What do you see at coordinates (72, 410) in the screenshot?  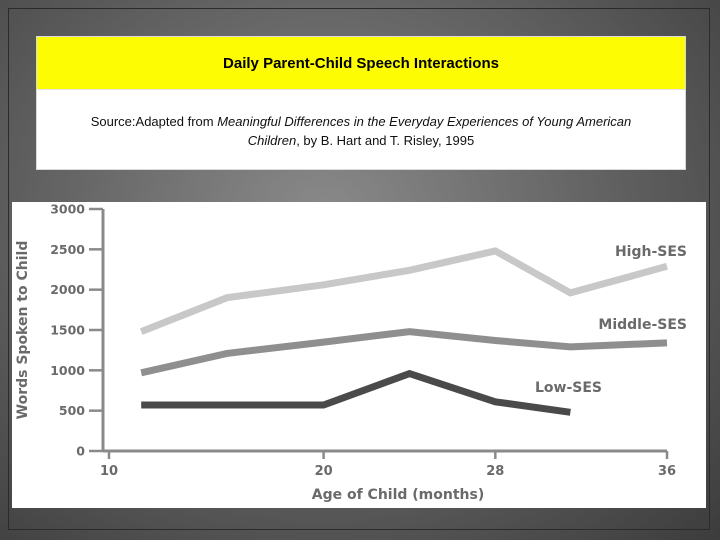 I see `y-tick-label-500: 500` at bounding box center [72, 410].